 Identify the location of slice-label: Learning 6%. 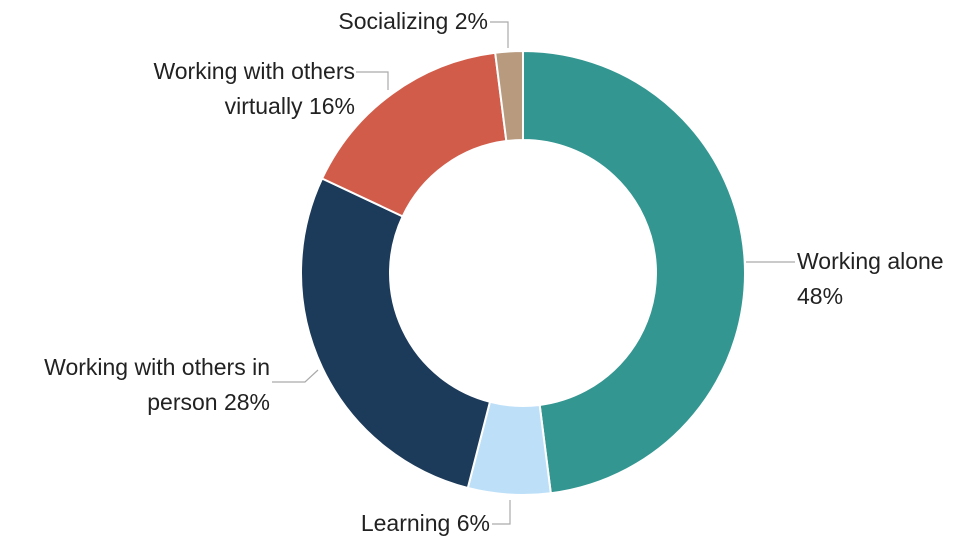
(425, 523).